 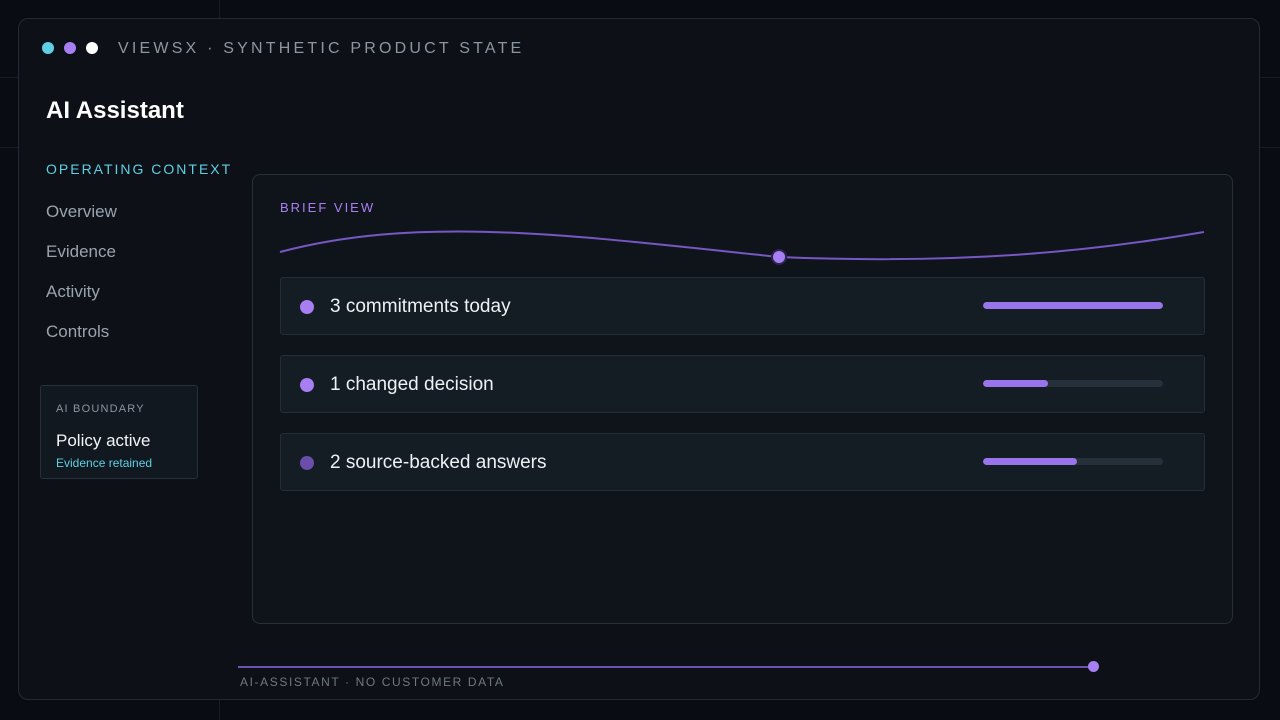 I want to click on cyan-dot, so click(x=48, y=48).